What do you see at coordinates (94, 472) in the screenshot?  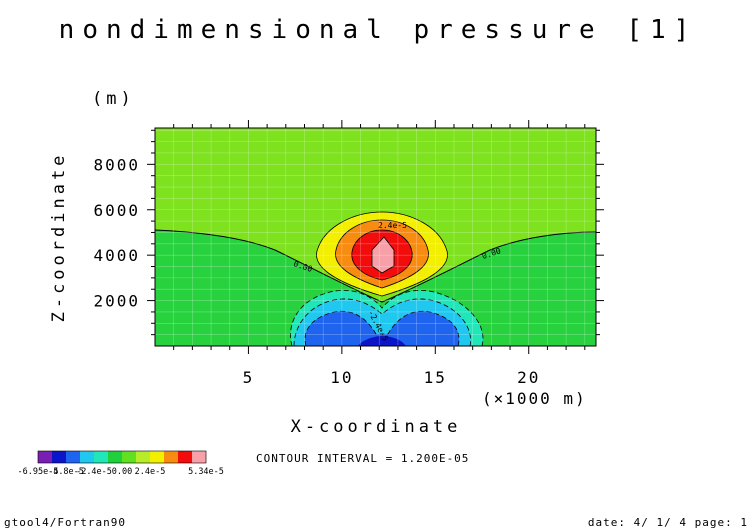 I see `colorbar-tick-label: -2.4e-5` at bounding box center [94, 472].